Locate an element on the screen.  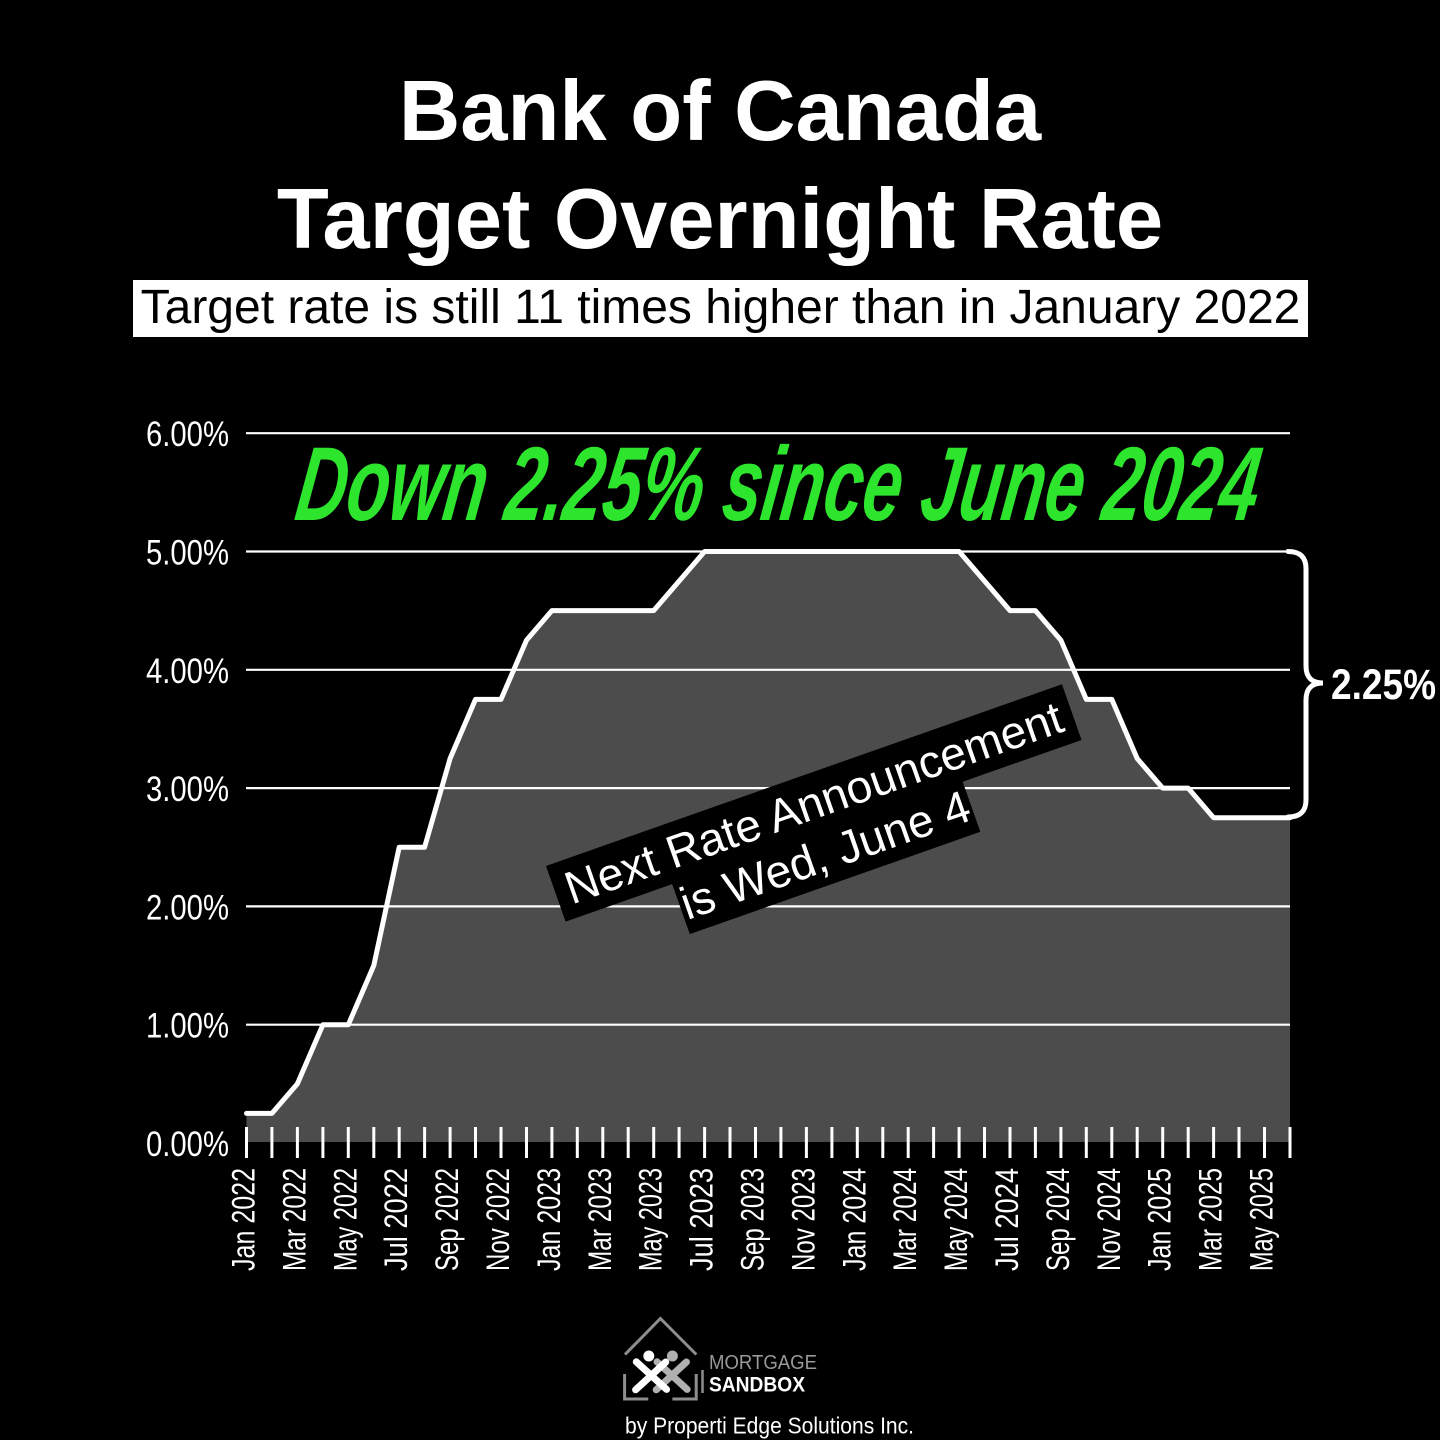
svg-text: Sep 2022 is located at coordinates (447, 1219).